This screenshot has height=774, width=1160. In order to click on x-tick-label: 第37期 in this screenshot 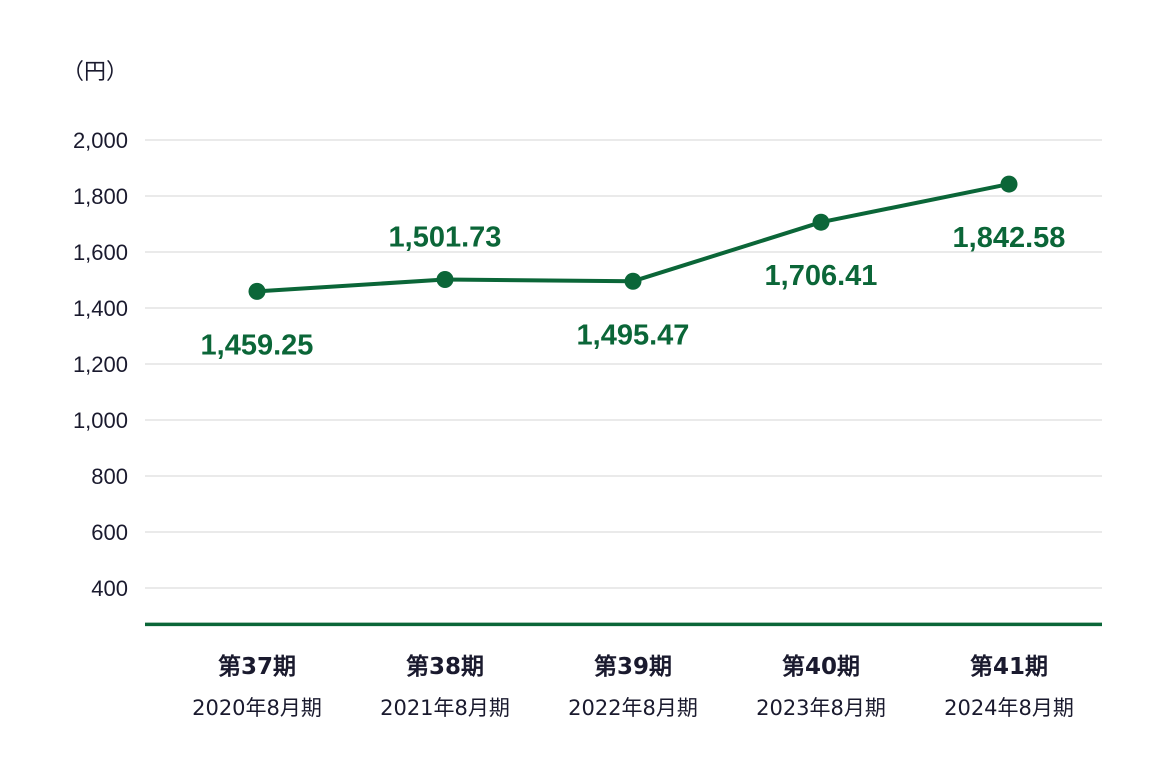, I will do `click(257, 666)`.